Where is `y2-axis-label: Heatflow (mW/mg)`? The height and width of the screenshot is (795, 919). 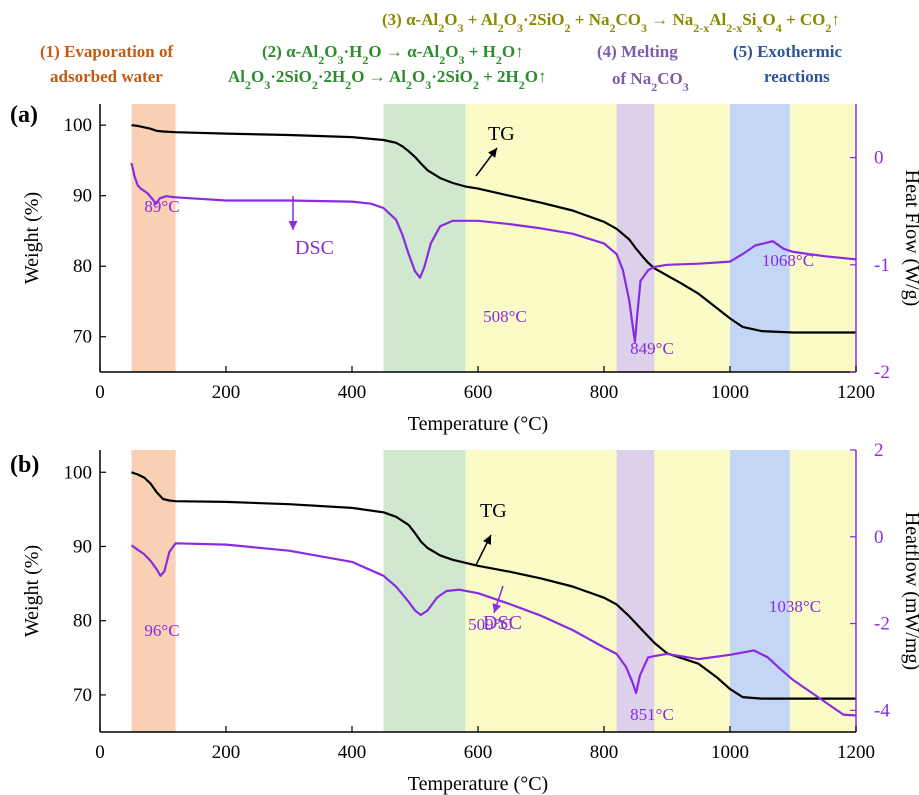 y2-axis-label: Heatflow (mW/mg) is located at coordinates (910, 591).